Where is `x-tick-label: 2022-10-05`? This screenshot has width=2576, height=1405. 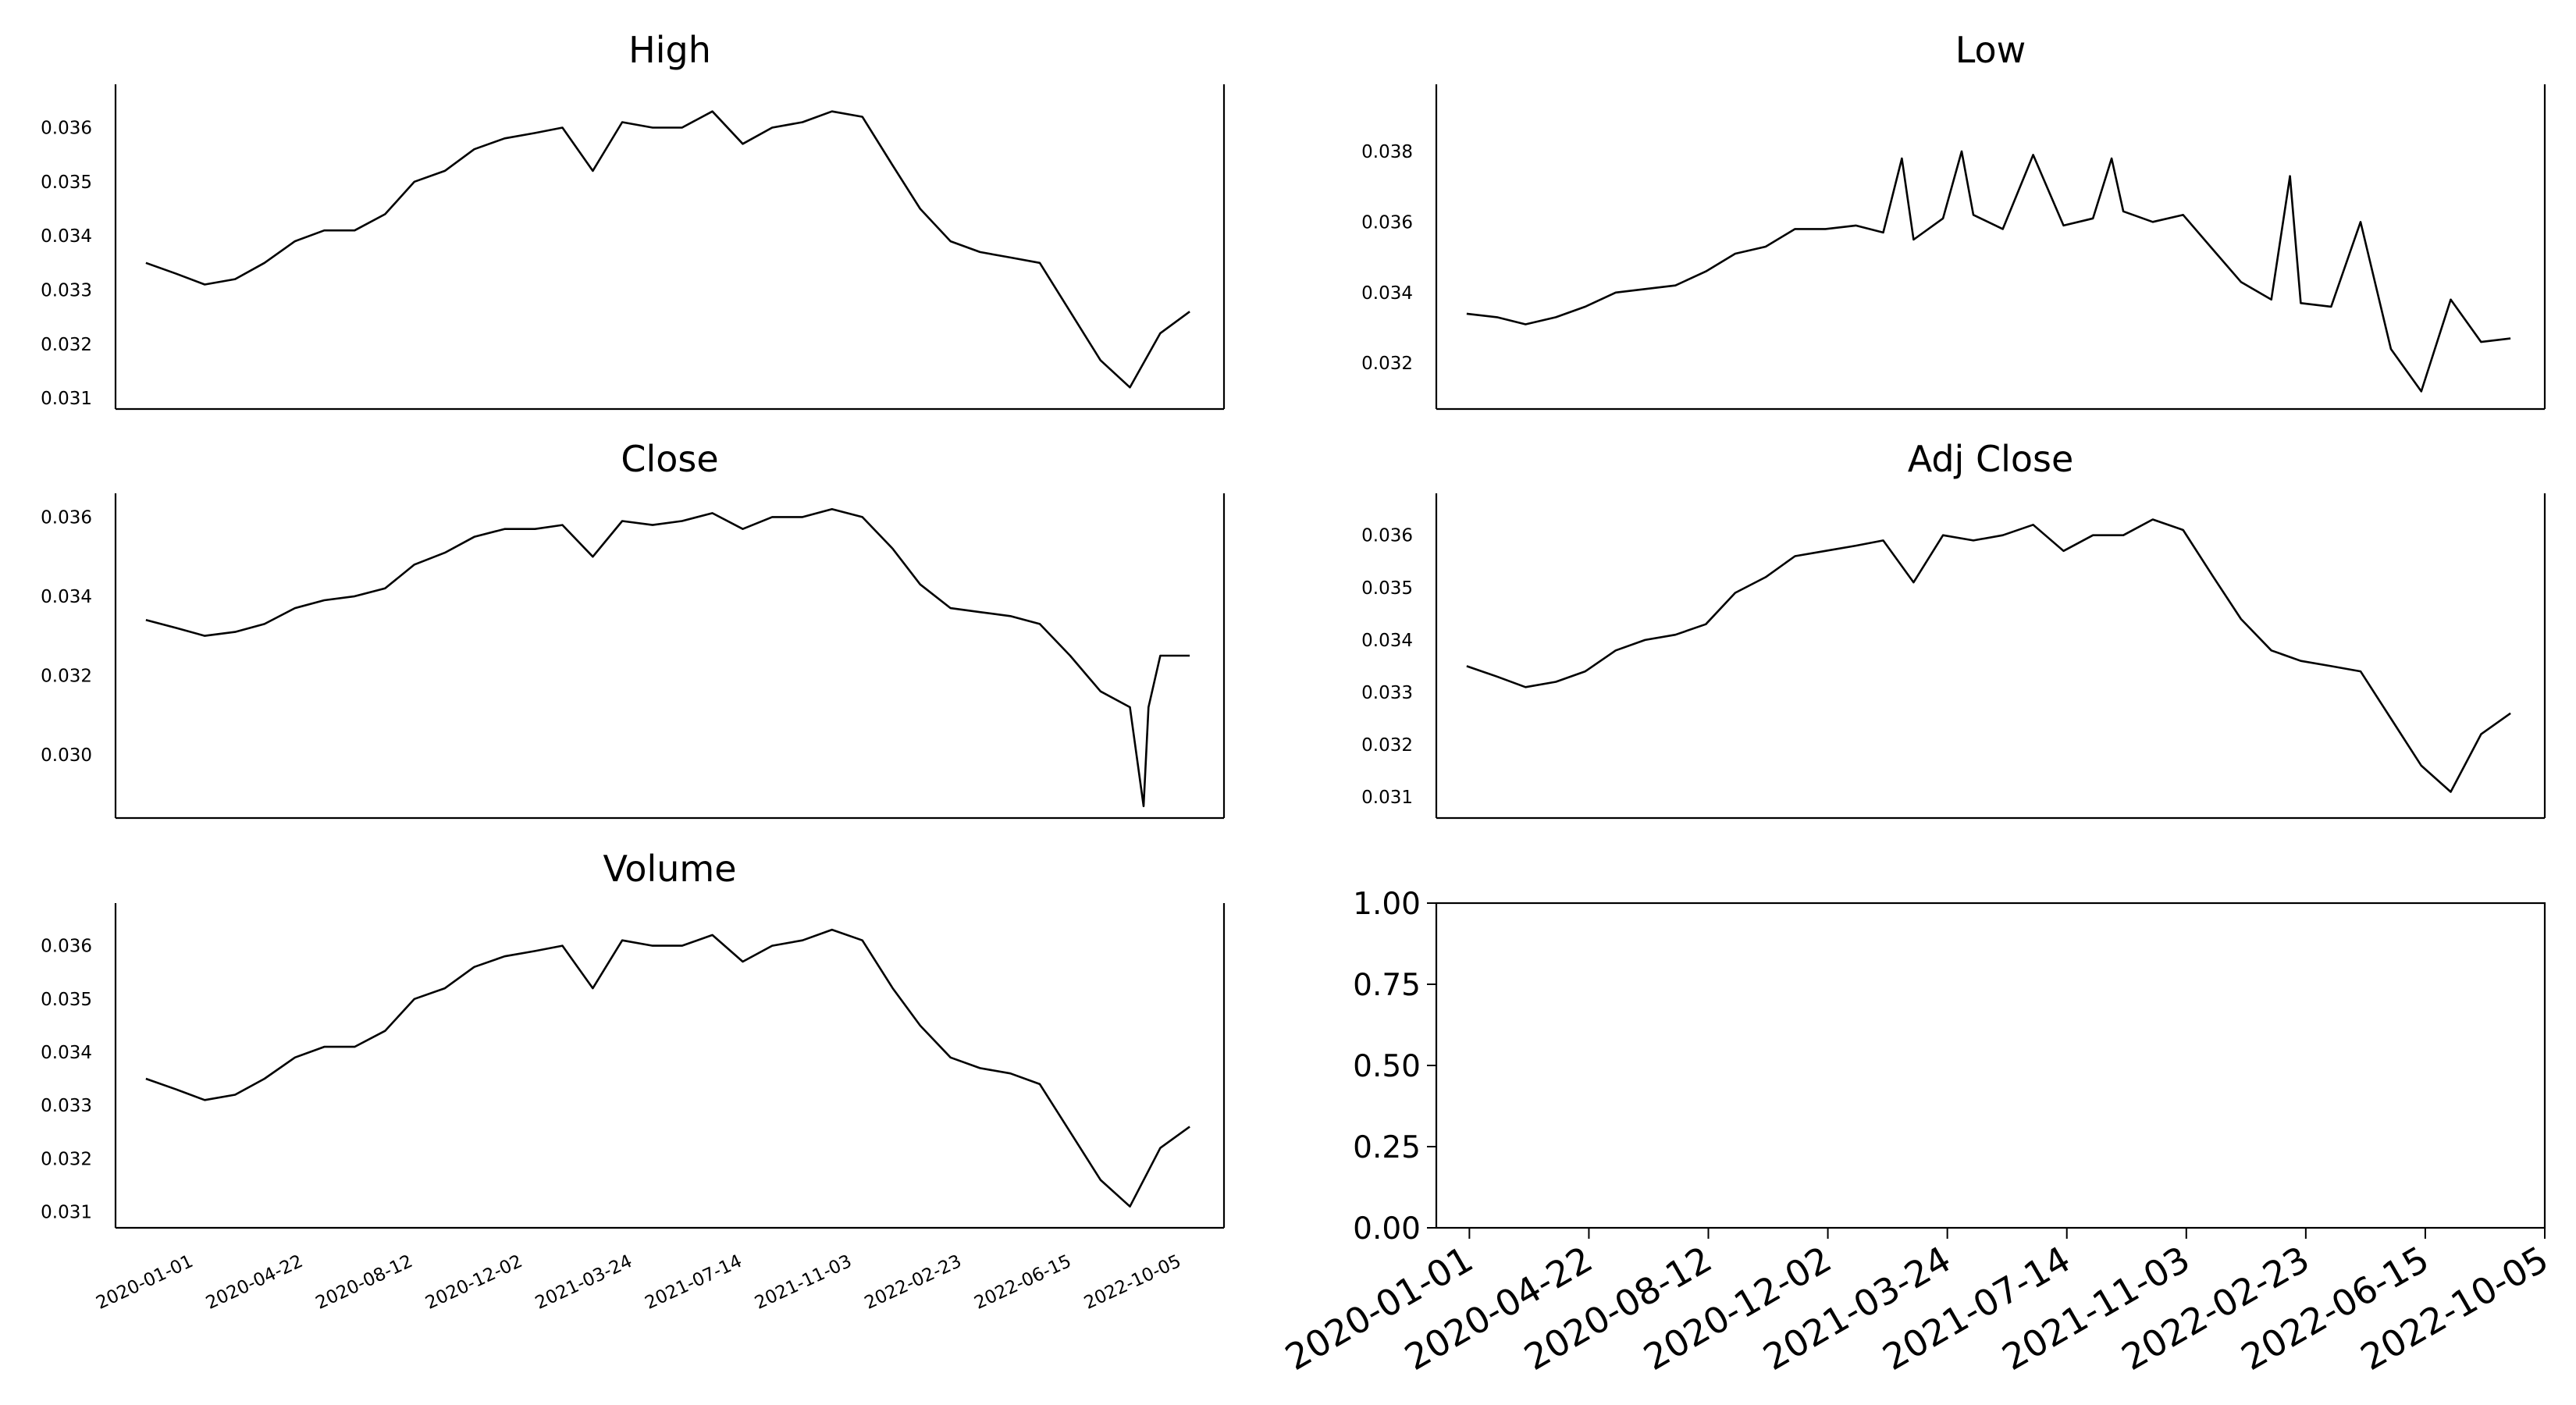
x-tick-label: 2022-10-05 is located at coordinates (1132, 1283).